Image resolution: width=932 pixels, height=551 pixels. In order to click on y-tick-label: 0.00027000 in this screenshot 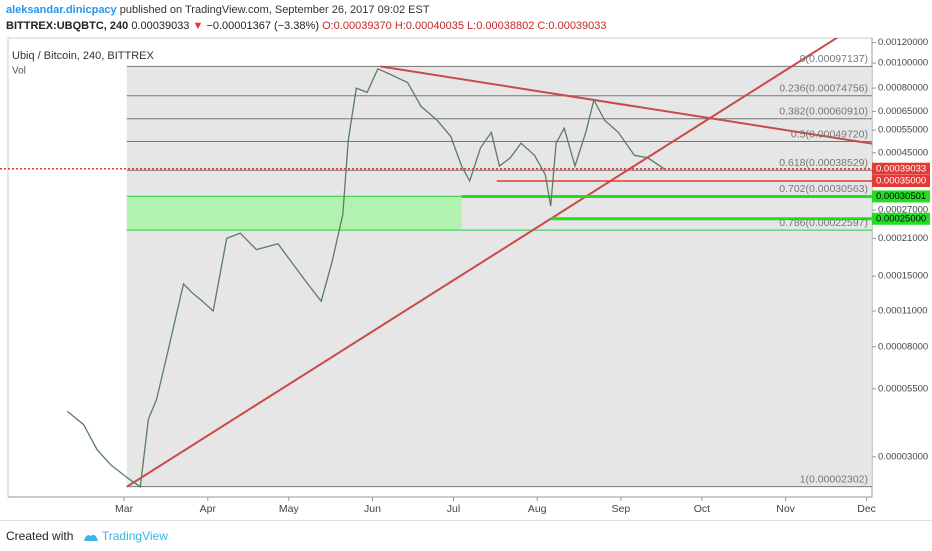, I will do `click(903, 210)`.